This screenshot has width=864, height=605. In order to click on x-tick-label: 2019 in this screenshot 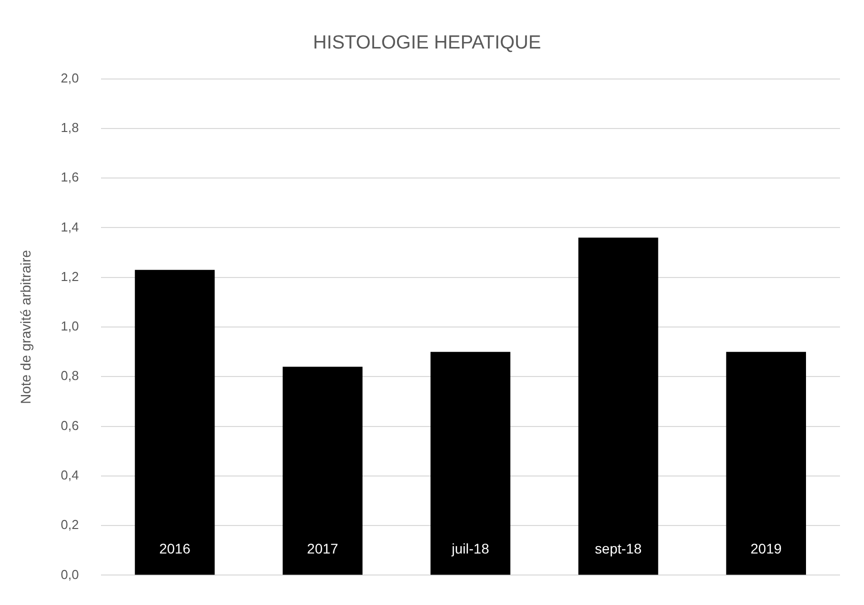, I will do `click(766, 548)`.